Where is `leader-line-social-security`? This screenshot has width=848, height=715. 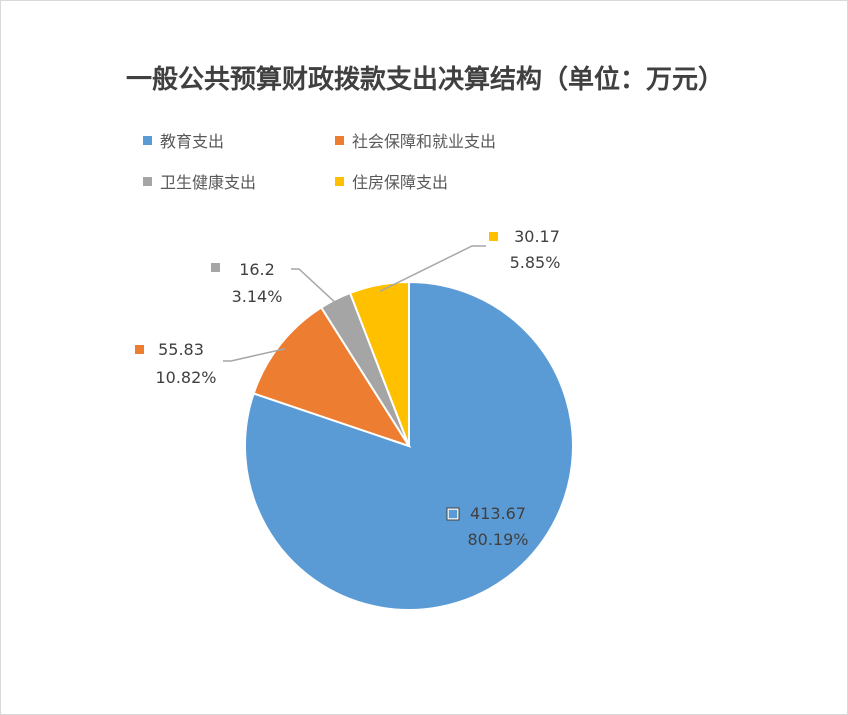 leader-line-social-security is located at coordinates (254, 354).